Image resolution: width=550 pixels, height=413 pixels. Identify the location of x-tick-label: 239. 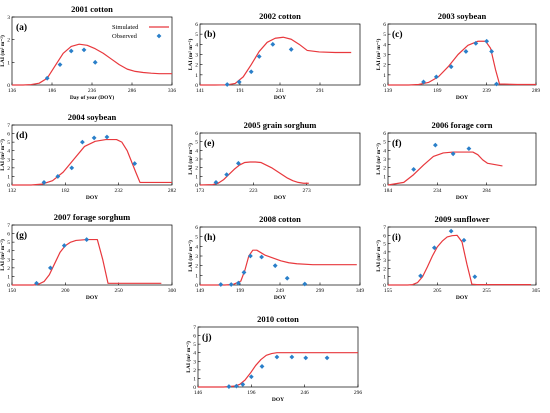
(487, 91).